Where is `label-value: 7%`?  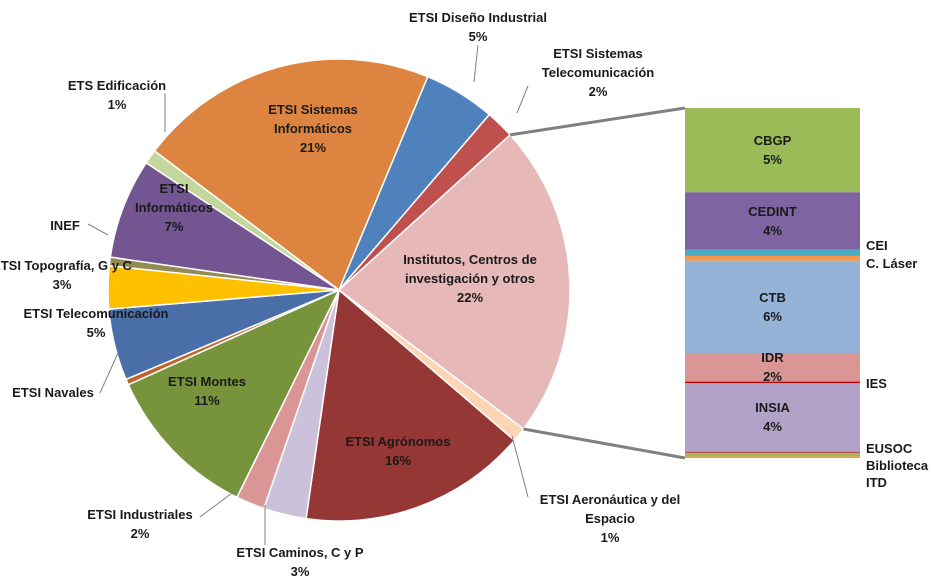
label-value: 7% is located at coordinates (174, 226).